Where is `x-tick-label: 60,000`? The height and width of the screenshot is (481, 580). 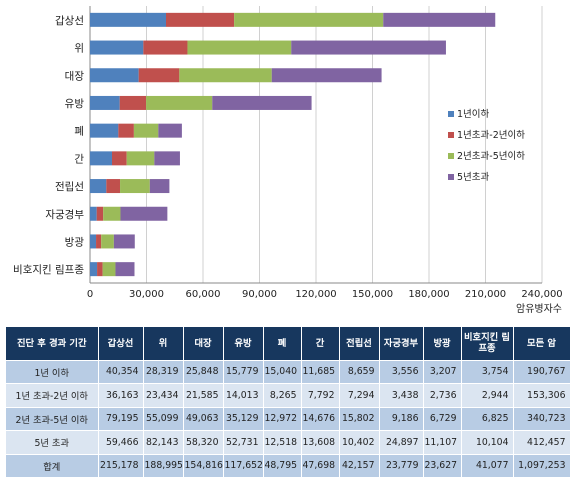 x-tick-label: 60,000 is located at coordinates (203, 294).